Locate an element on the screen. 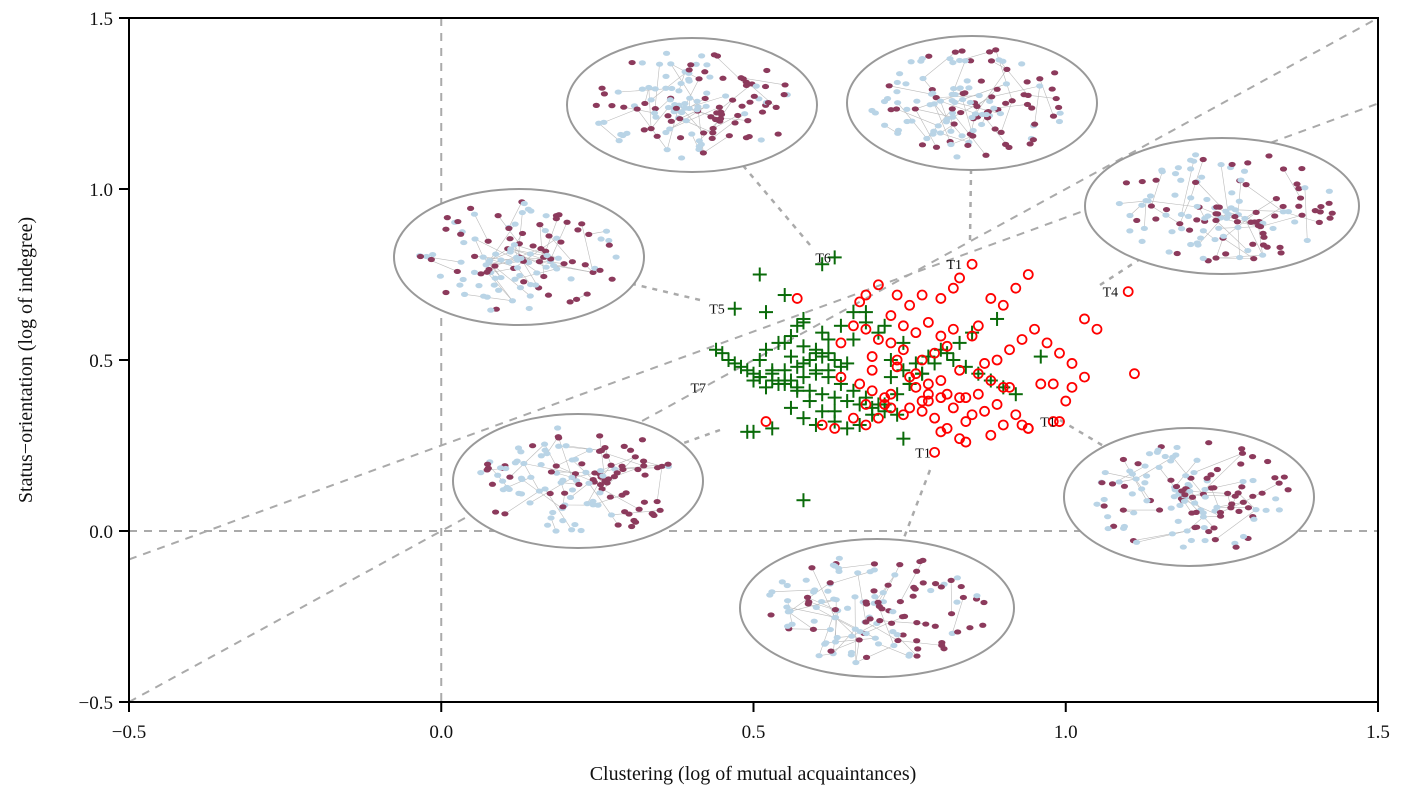 The width and height of the screenshot is (1407, 788). x-axis-title: Clustering (log of mutual acquaintances) is located at coordinates (753, 774).